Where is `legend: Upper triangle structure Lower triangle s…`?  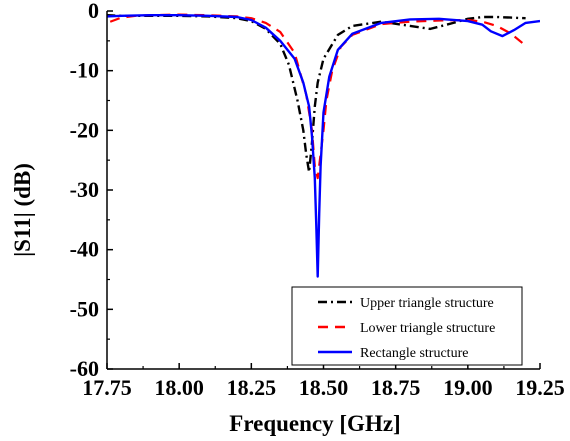 legend: Upper triangle structure Lower triangle s… is located at coordinates (407, 326).